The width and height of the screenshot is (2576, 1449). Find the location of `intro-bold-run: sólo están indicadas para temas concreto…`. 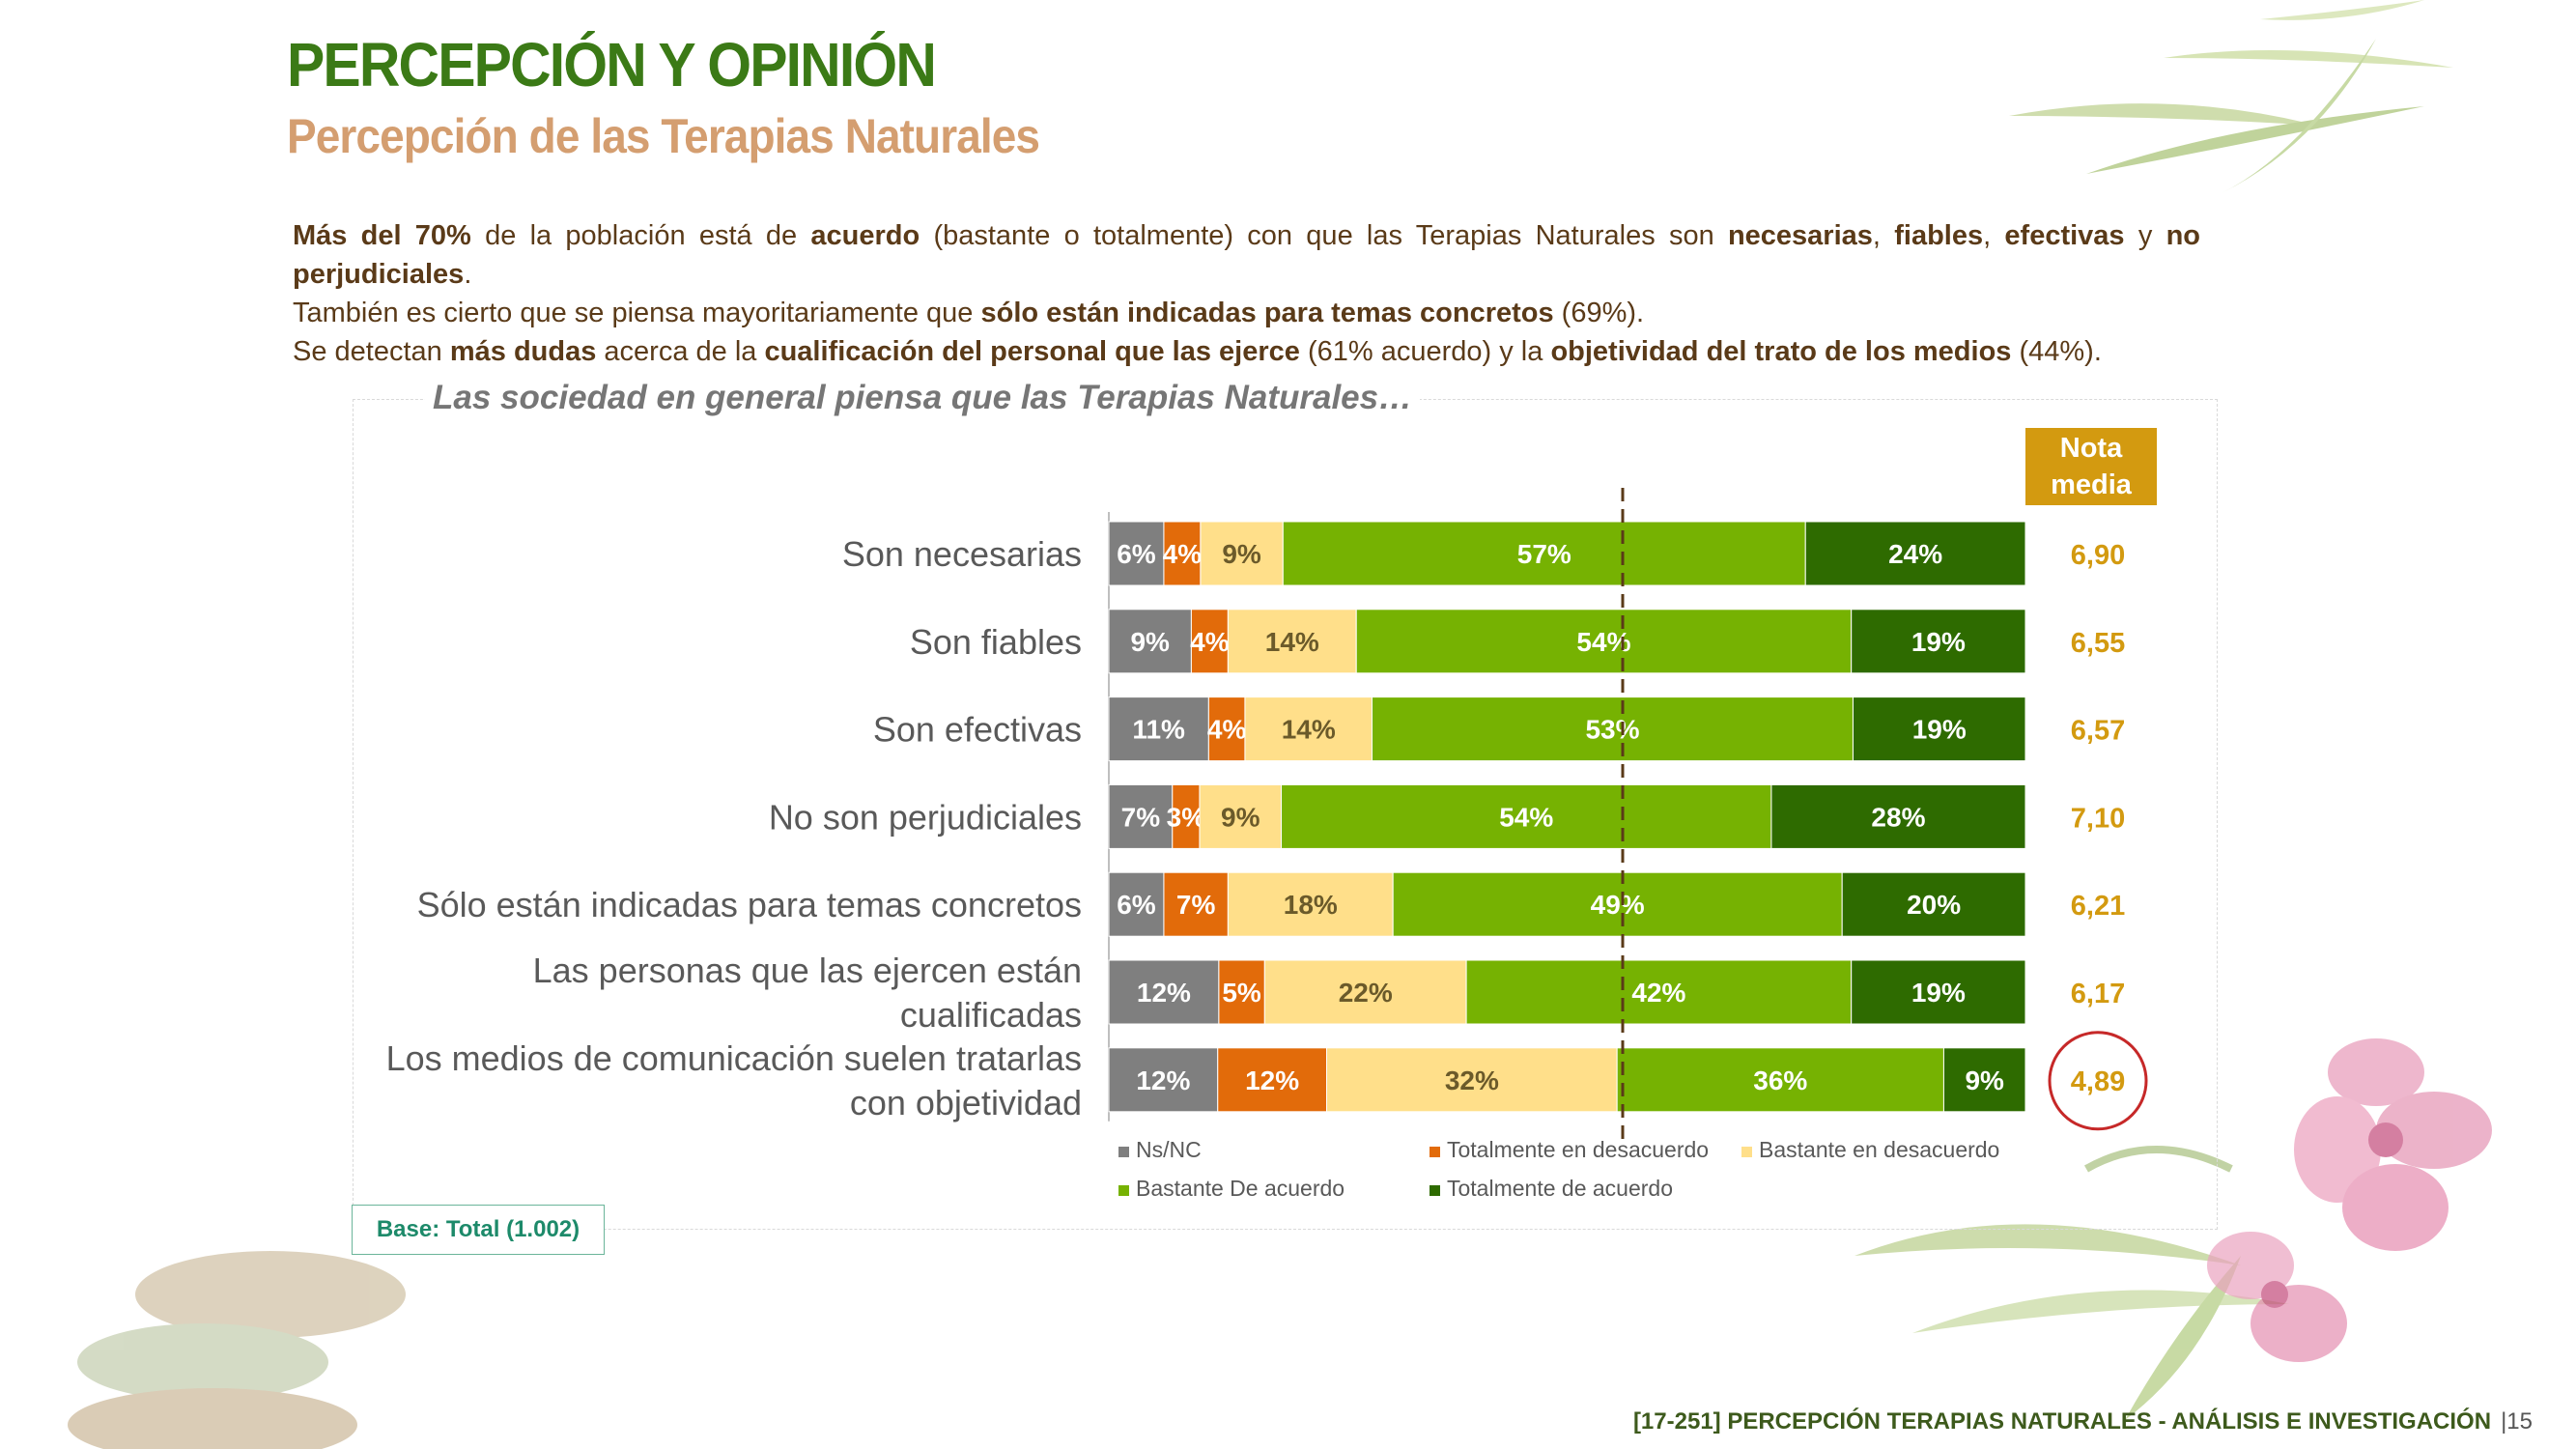

intro-bold-run: sólo están indicadas para temas concreto… is located at coordinates (1267, 313).